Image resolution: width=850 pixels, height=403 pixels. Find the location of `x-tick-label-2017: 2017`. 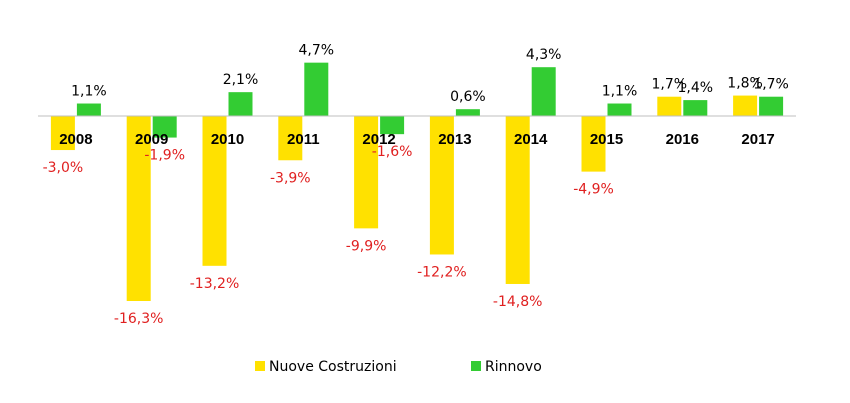

x-tick-label-2017: 2017 is located at coordinates (757, 139).